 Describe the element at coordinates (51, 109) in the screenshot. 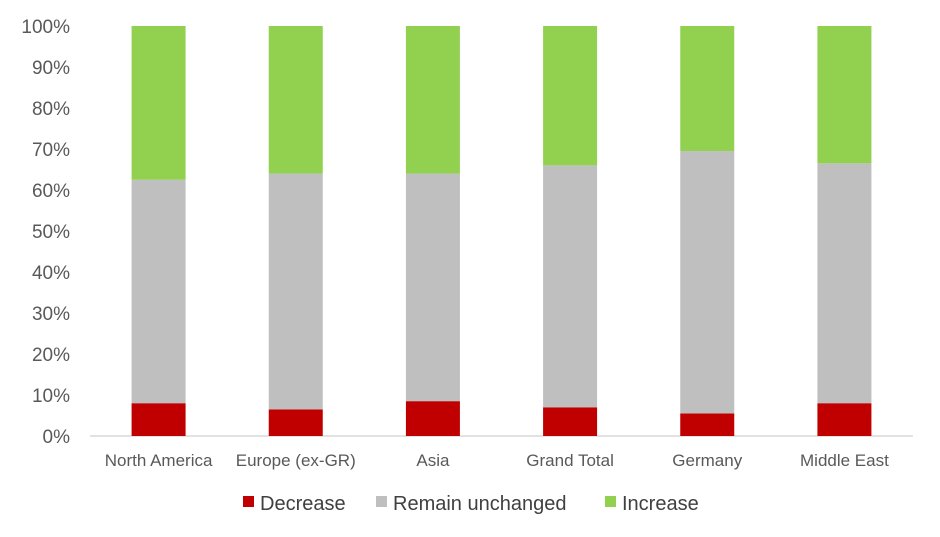

I see `y-tick-label: 80%` at that location.